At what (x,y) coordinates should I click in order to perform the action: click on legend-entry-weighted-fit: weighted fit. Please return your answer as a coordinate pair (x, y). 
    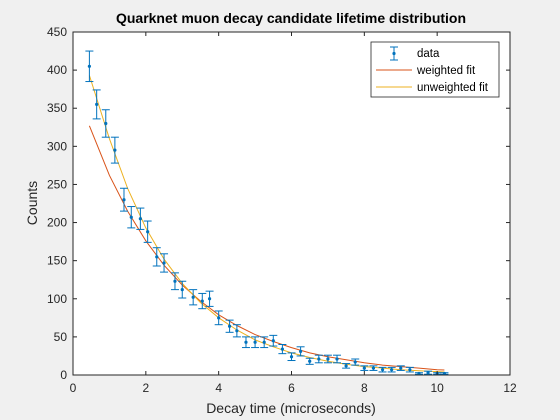
    Looking at the image, I should click on (426, 71).